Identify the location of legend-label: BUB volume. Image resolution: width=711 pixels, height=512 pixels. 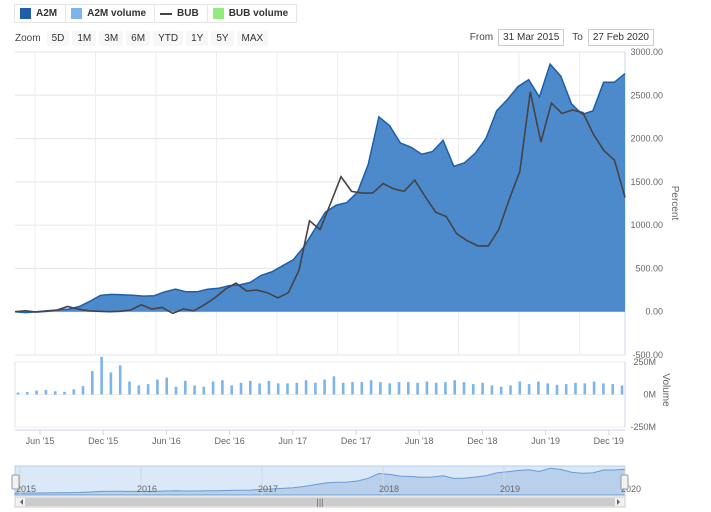
(258, 13).